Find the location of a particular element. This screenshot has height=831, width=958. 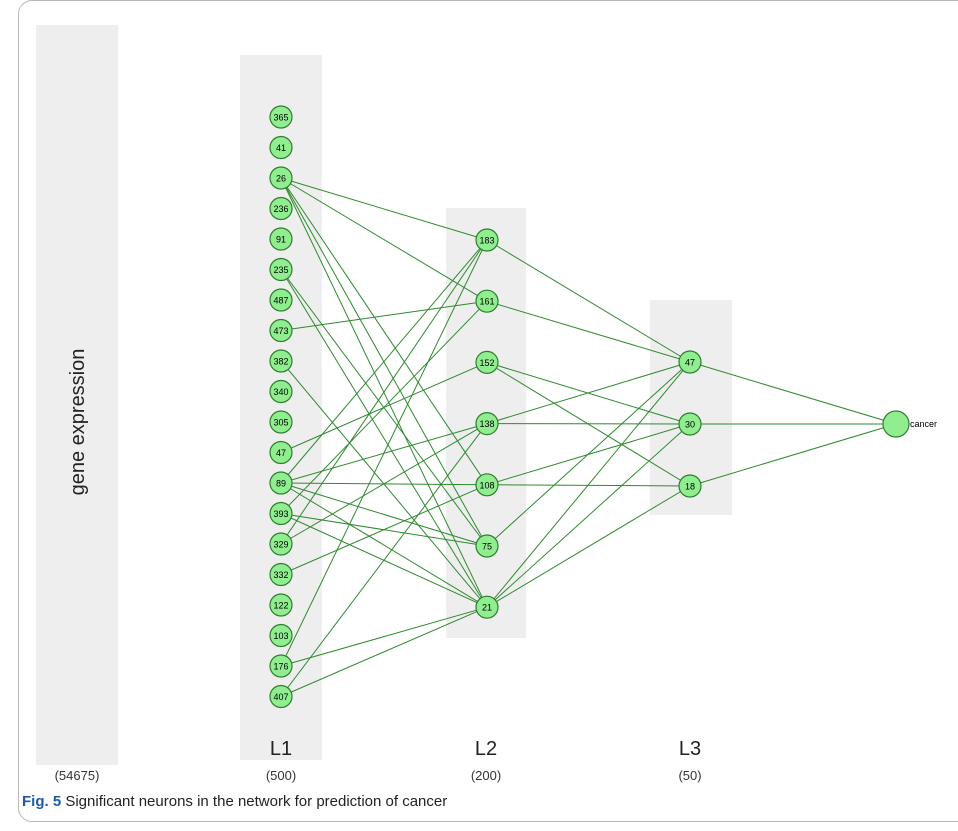

neuron-label: 18 is located at coordinates (690, 487).